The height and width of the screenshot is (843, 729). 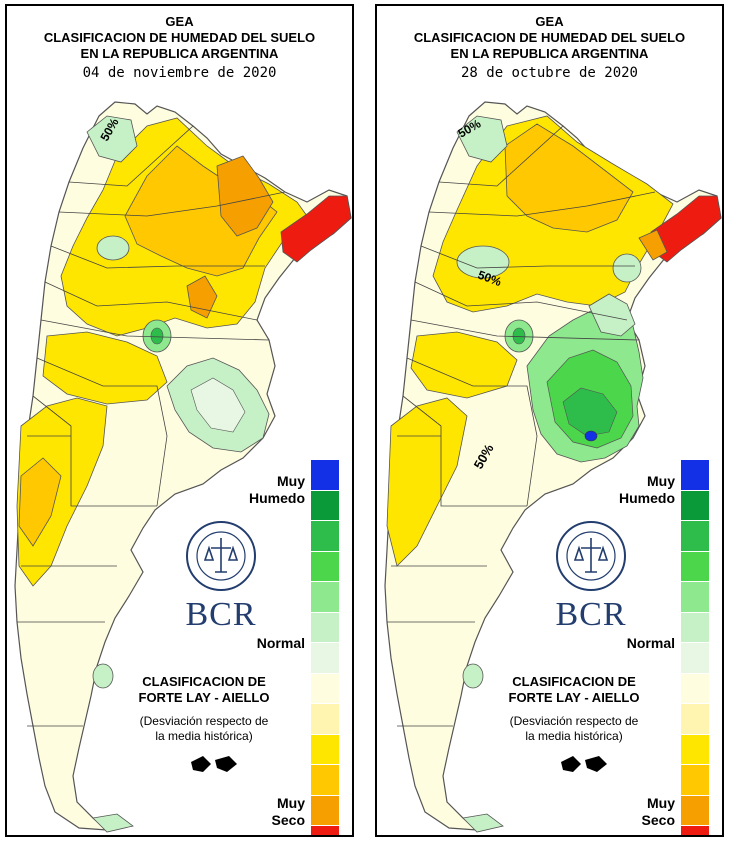 I want to click on very-wet-spot, so click(x=591, y=436).